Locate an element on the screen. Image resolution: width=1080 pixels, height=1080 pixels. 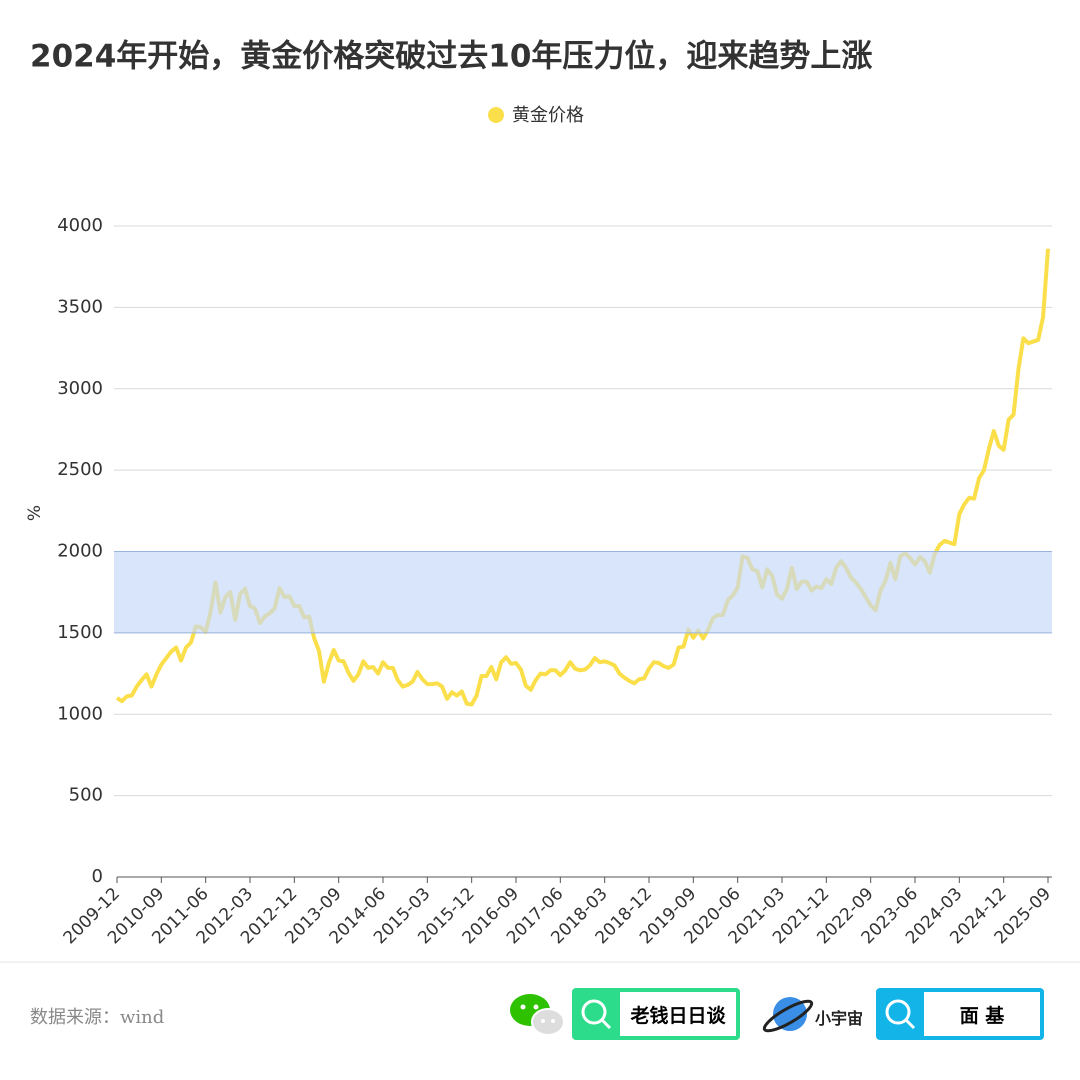
y-tick-label: 0 is located at coordinates (97, 876).